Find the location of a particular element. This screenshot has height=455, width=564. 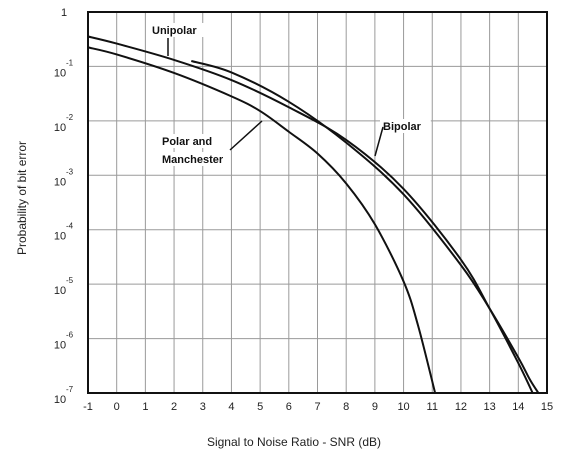

x-tick-label: 15 is located at coordinates (547, 407).